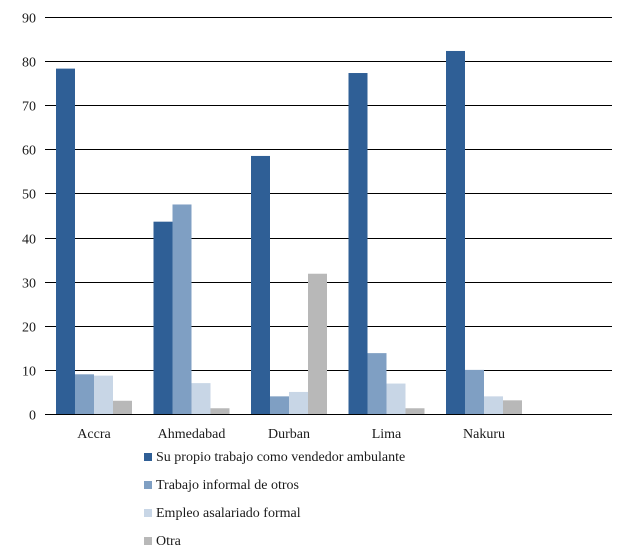 The height and width of the screenshot is (548, 619). What do you see at coordinates (29, 240) in the screenshot?
I see `y-tick-label: 40` at bounding box center [29, 240].